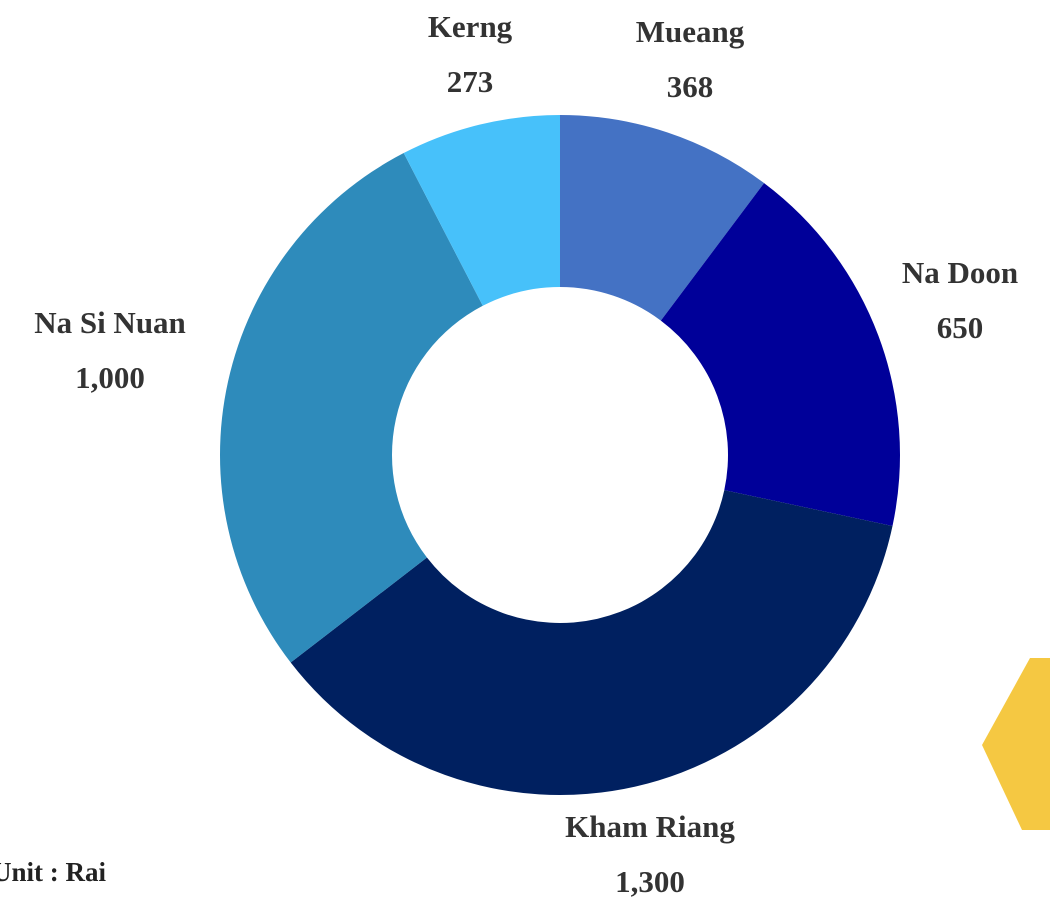 The image size is (1050, 906). What do you see at coordinates (470, 26) in the screenshot?
I see `slice-label: Kerng` at bounding box center [470, 26].